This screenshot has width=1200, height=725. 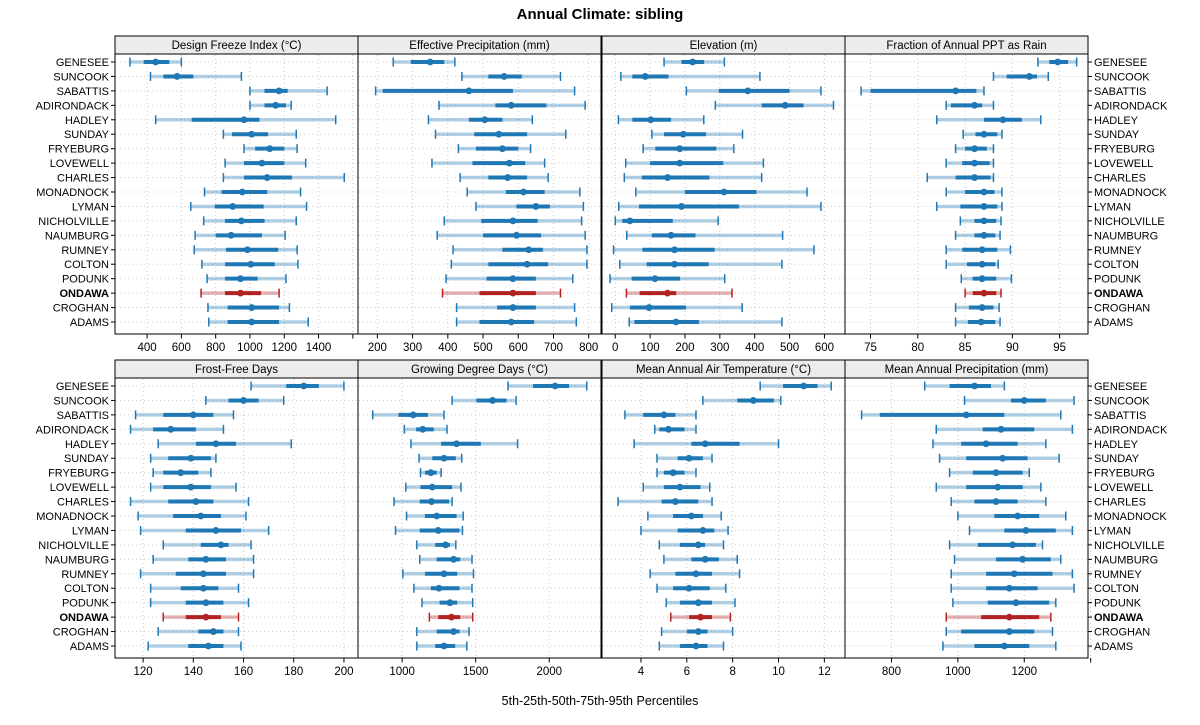 What do you see at coordinates (1057, 62) in the screenshot?
I see `bar-fraction-ppt-as-rain-genesee` at bounding box center [1057, 62].